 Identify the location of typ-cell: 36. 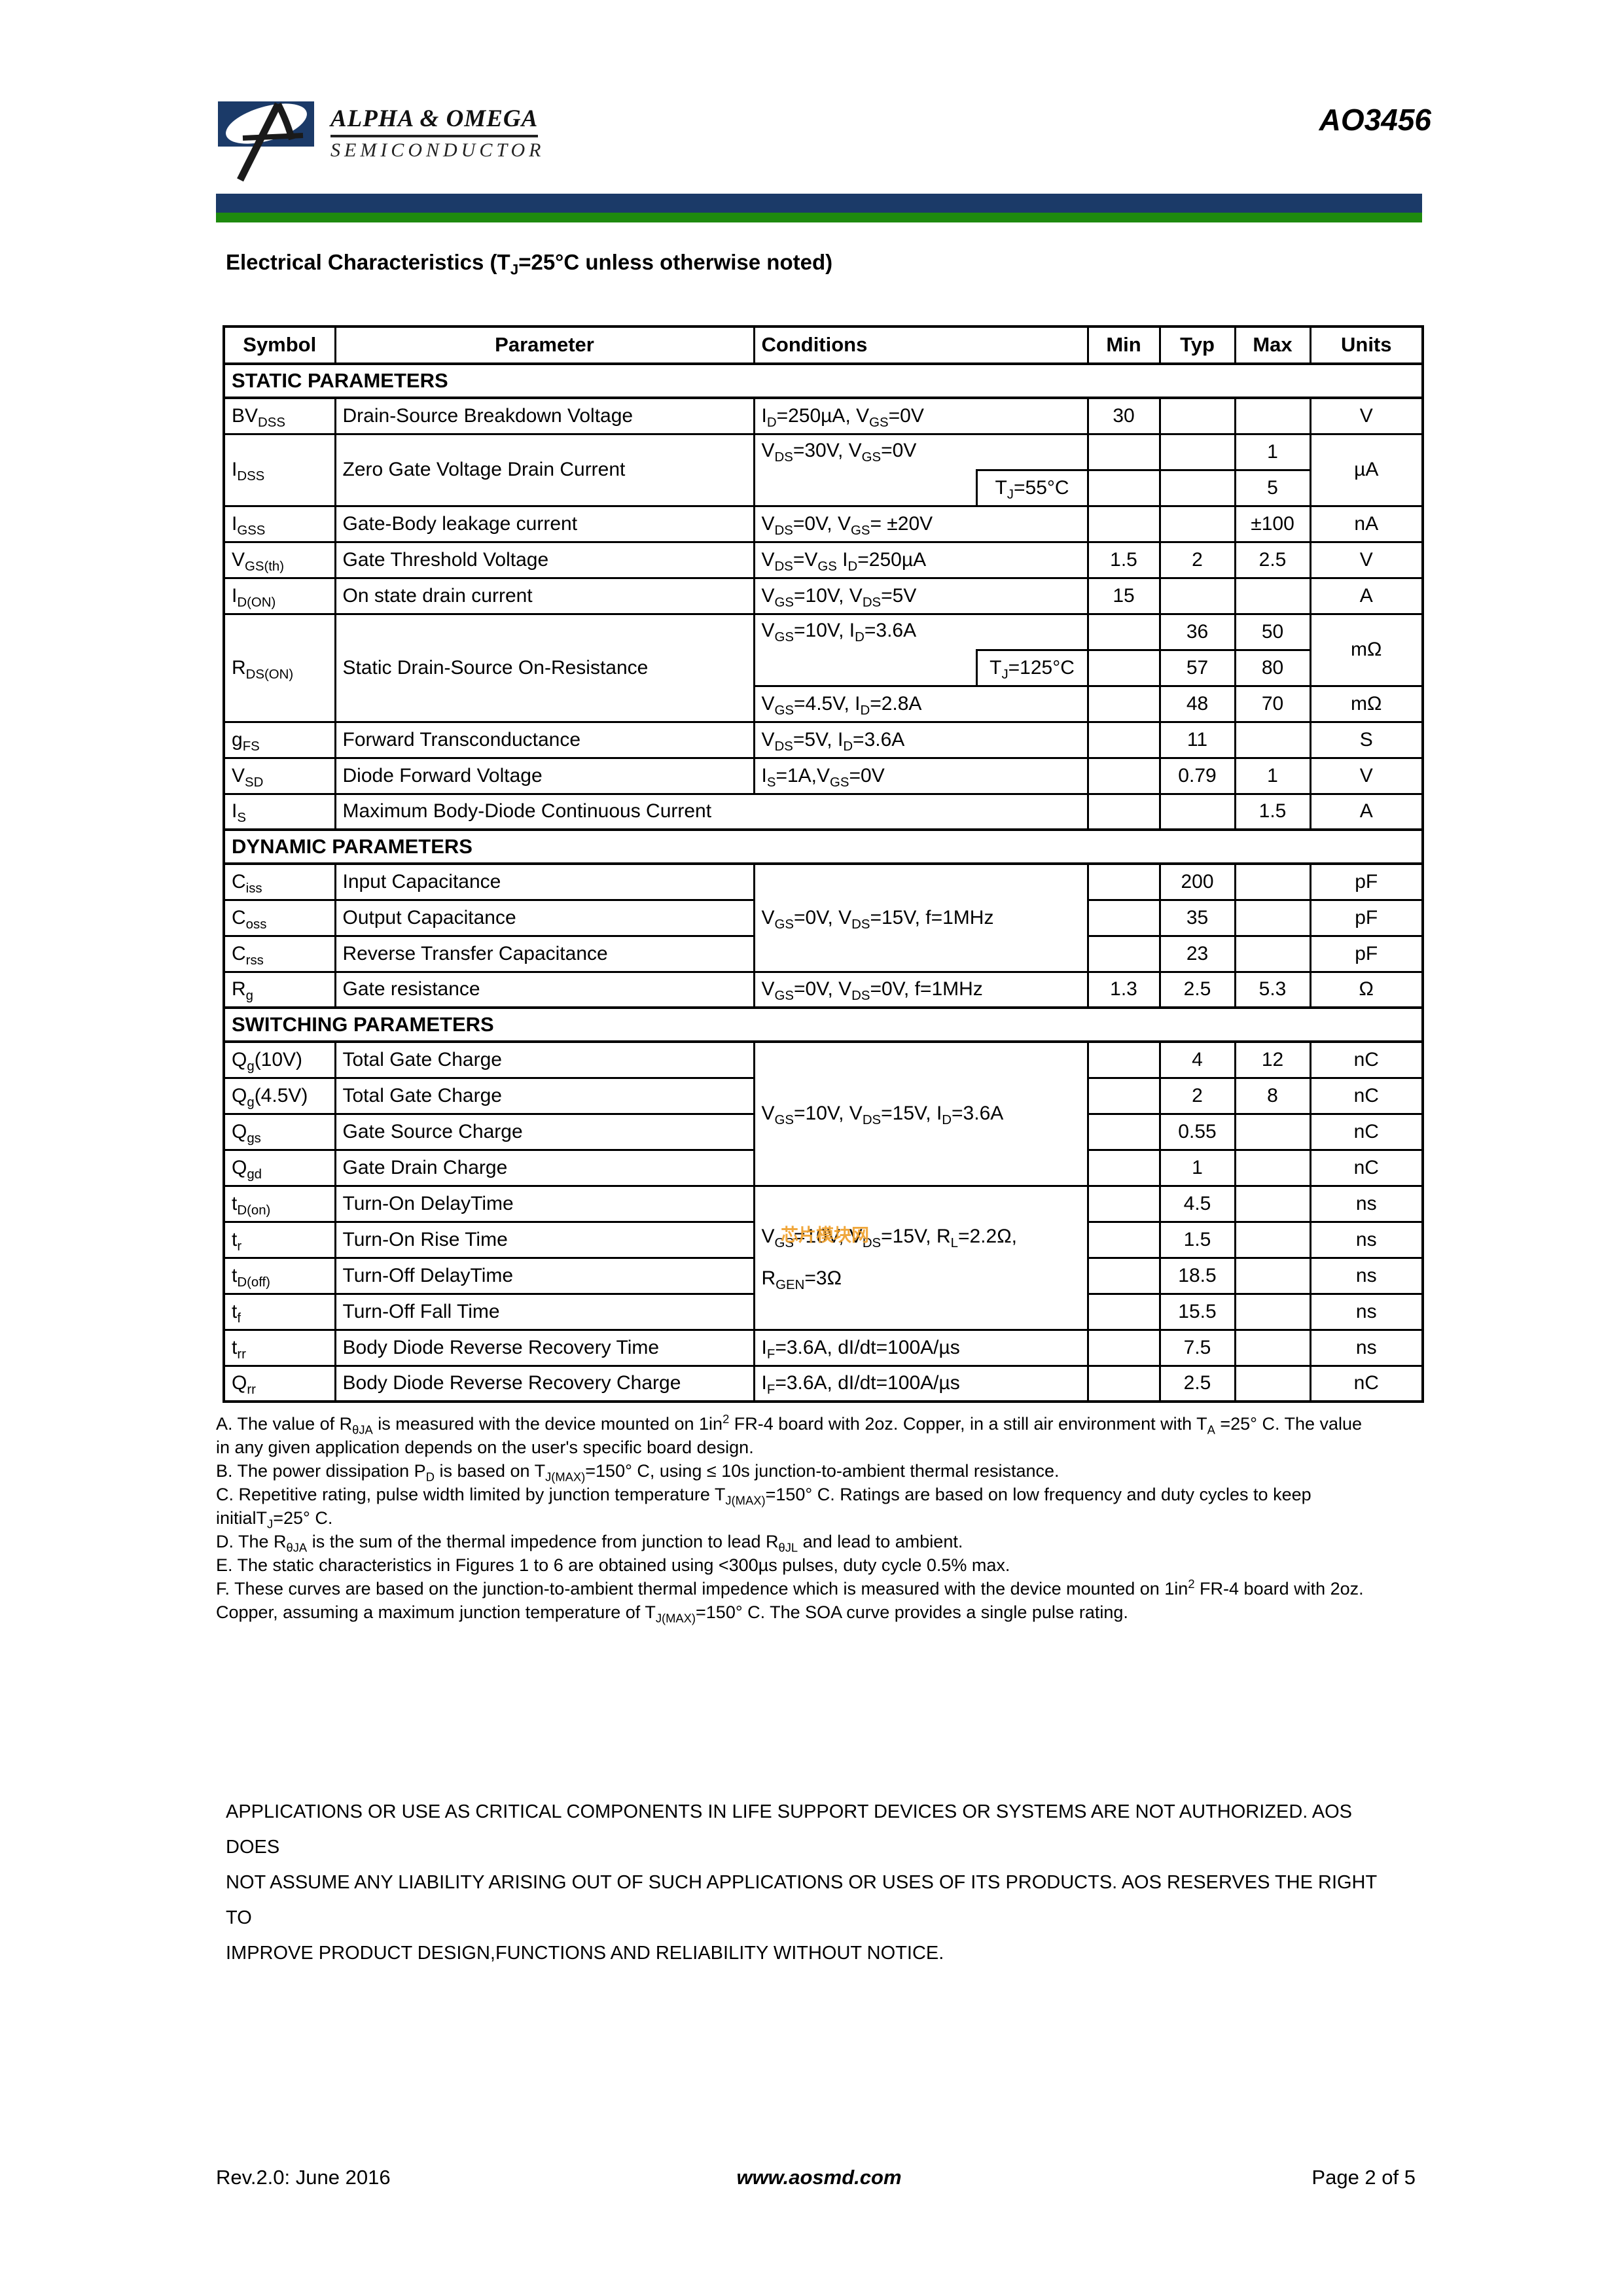
(1197, 631).